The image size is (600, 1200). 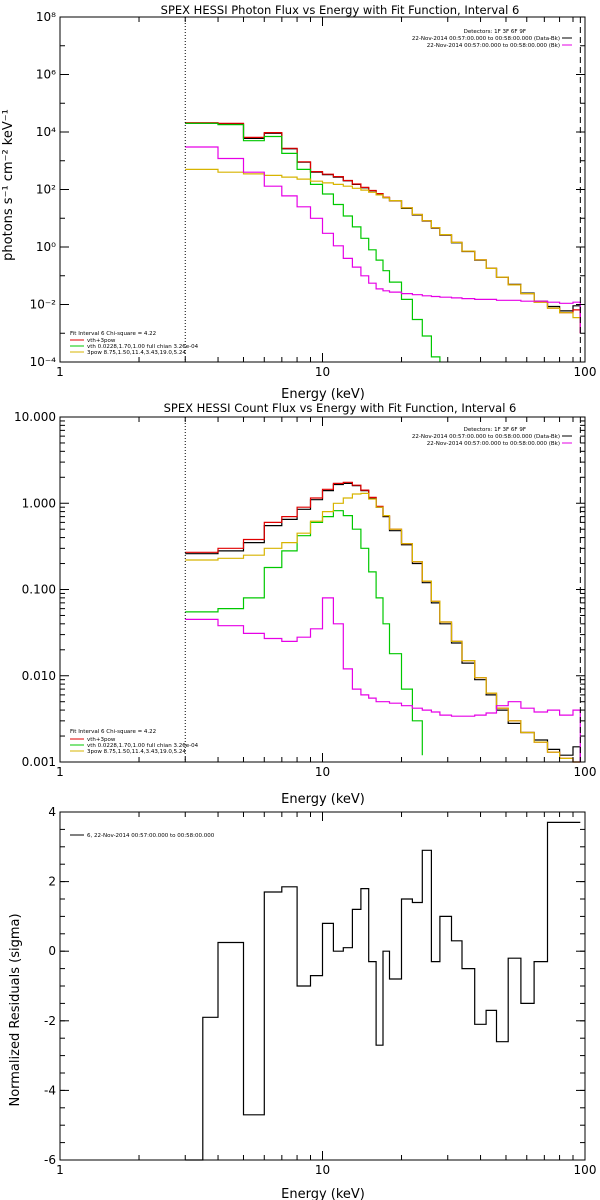 What do you see at coordinates (101, 740) in the screenshot?
I see `panel2-fit-line-1: vth+3pow` at bounding box center [101, 740].